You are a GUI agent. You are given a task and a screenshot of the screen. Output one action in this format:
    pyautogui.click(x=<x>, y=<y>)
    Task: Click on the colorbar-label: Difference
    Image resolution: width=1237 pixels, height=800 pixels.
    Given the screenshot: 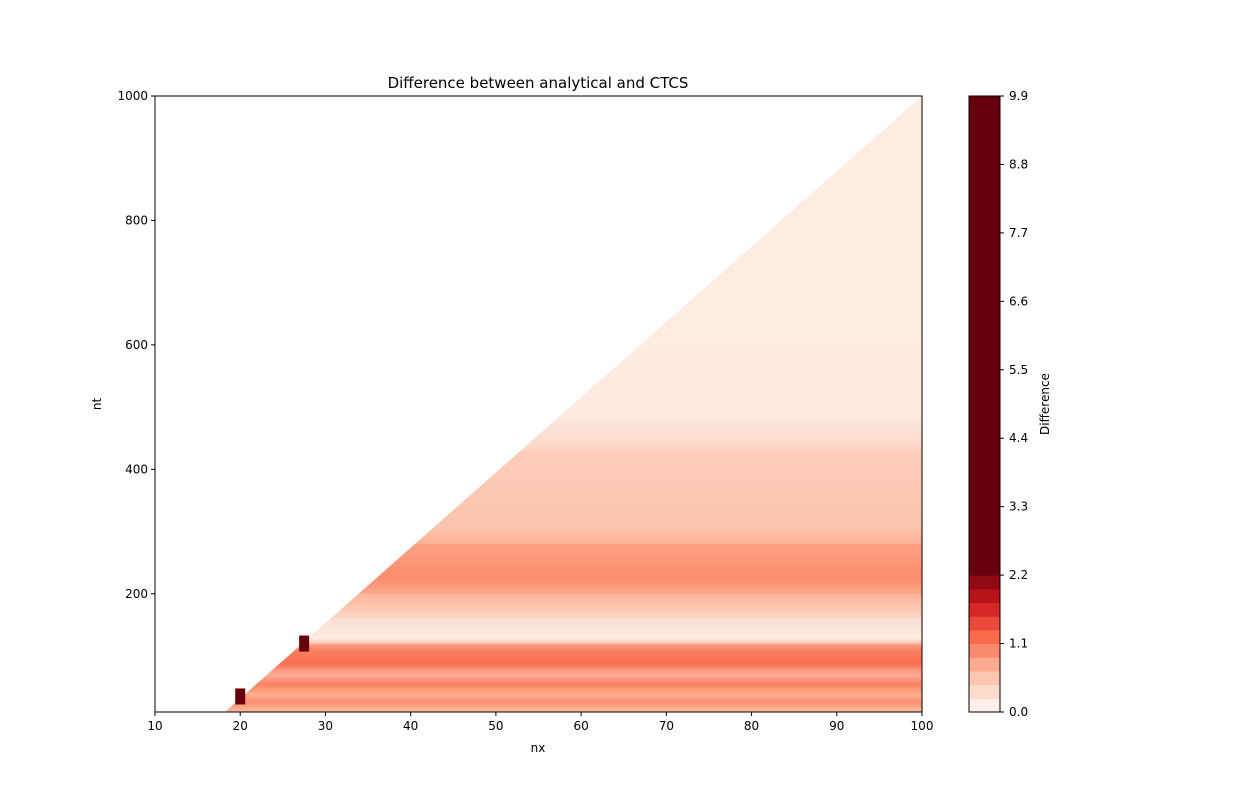 What is the action you would take?
    pyautogui.click(x=1045, y=404)
    